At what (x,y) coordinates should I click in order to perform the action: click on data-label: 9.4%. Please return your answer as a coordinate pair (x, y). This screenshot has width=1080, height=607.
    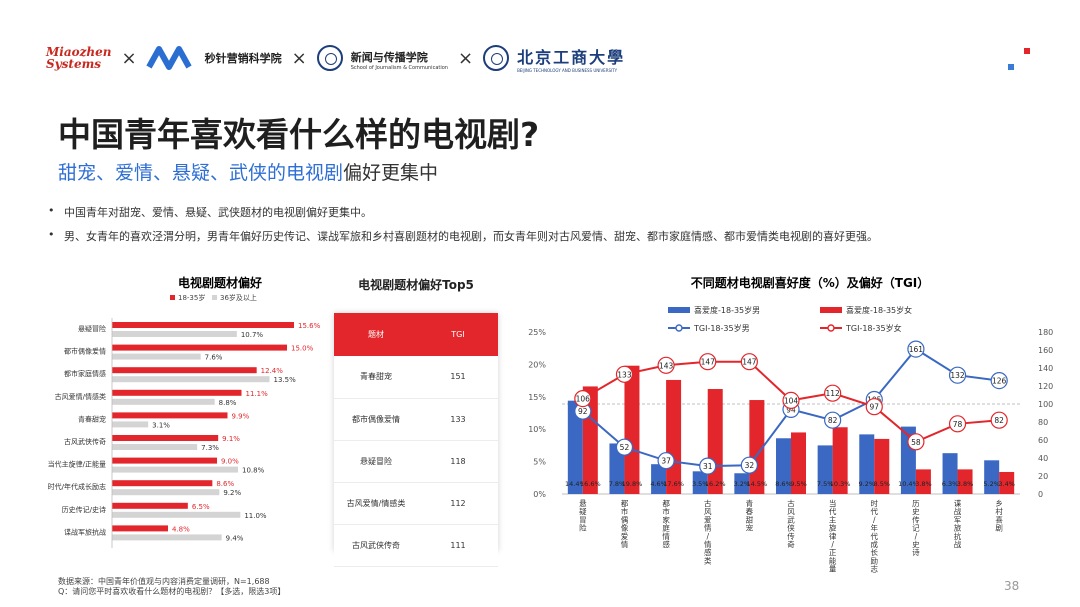
    Looking at the image, I should click on (235, 538).